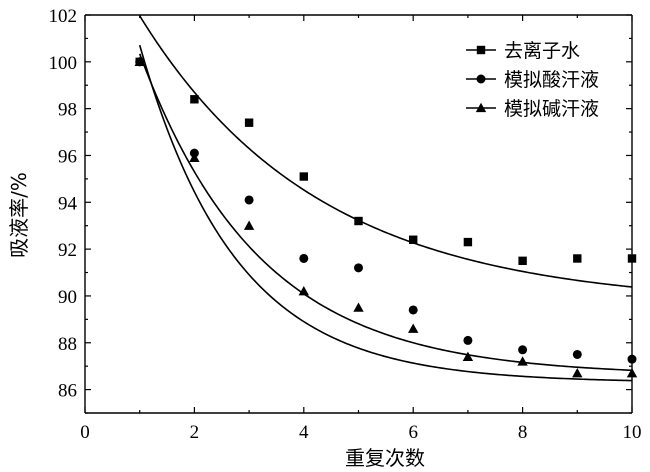 The image size is (650, 472). Describe the element at coordinates (67, 156) in the screenshot. I see `y-tick-label: 96` at that location.